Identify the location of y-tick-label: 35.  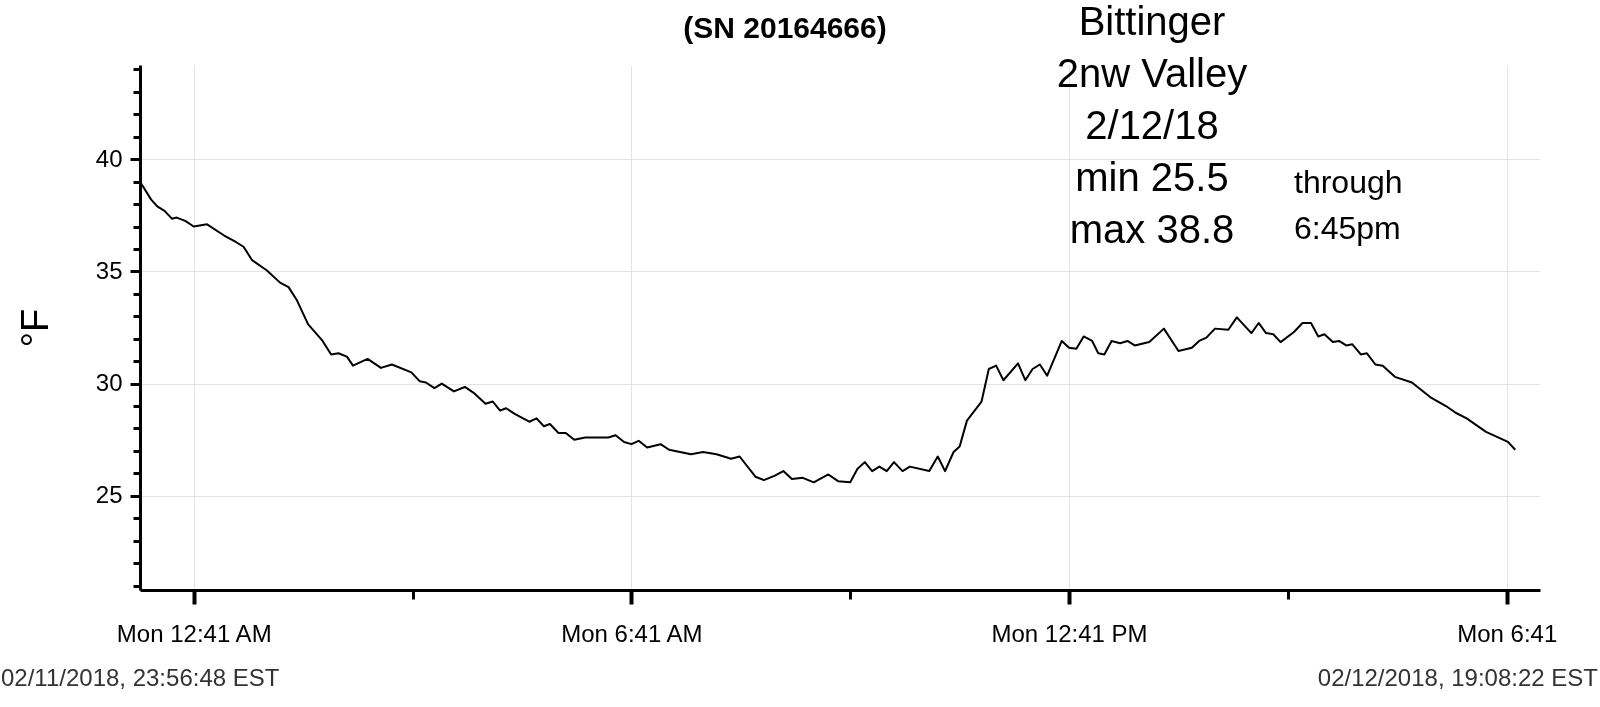
(109, 270).